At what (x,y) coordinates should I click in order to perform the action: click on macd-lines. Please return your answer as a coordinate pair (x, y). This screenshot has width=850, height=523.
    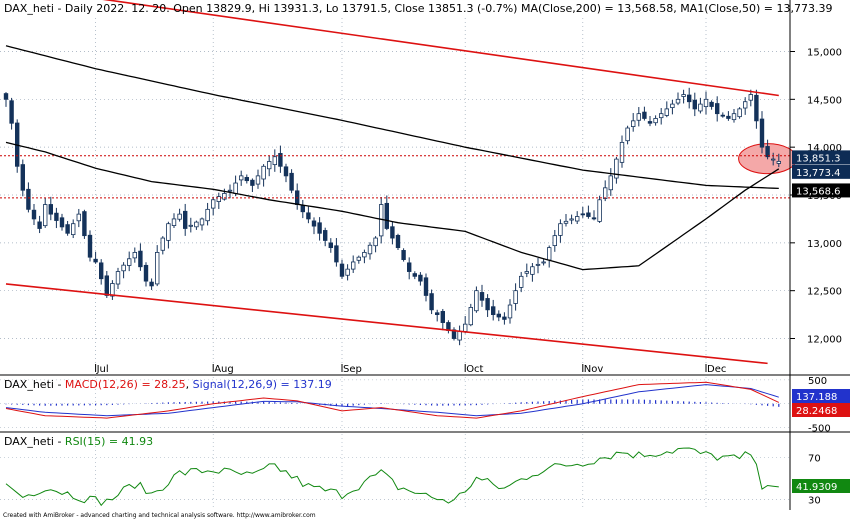
    Looking at the image, I should click on (392, 400).